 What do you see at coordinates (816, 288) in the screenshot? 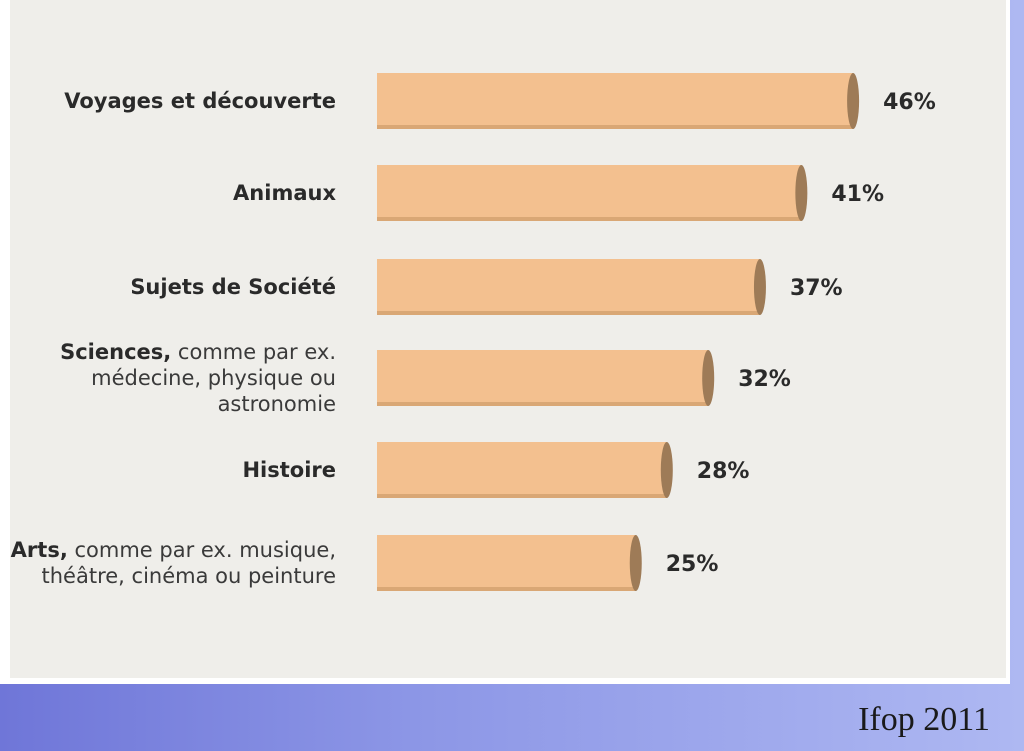
I see `value-label-2: 37%` at bounding box center [816, 288].